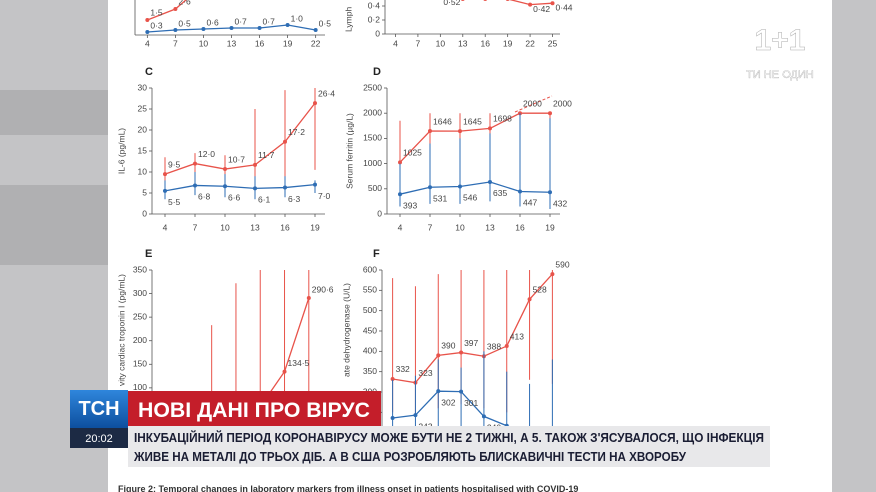 The width and height of the screenshot is (876, 492). What do you see at coordinates (500, 193) in the screenshot?
I see `value-label: 635` at bounding box center [500, 193].